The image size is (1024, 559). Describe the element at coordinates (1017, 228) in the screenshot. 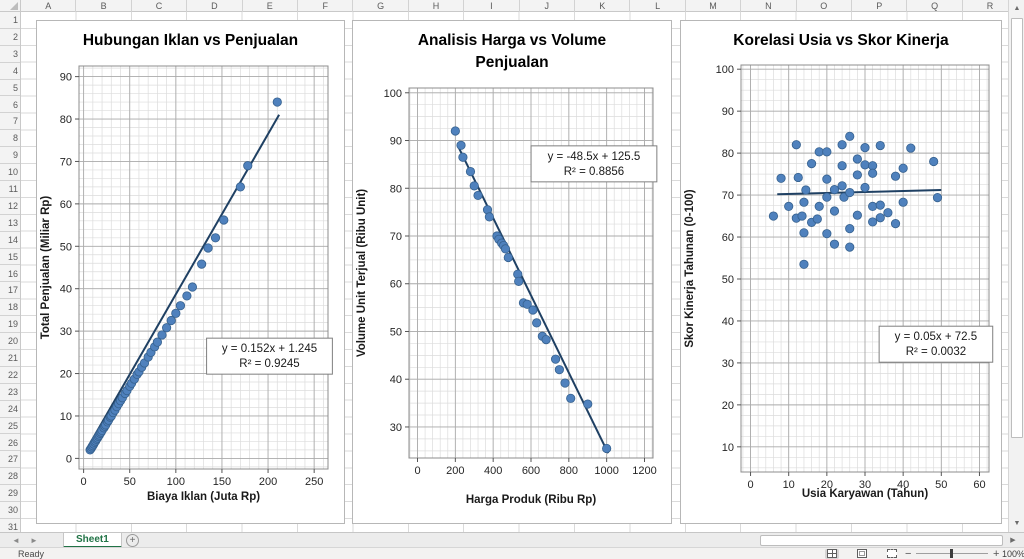

I see `vertical-scrollbar-thumb` at that location.